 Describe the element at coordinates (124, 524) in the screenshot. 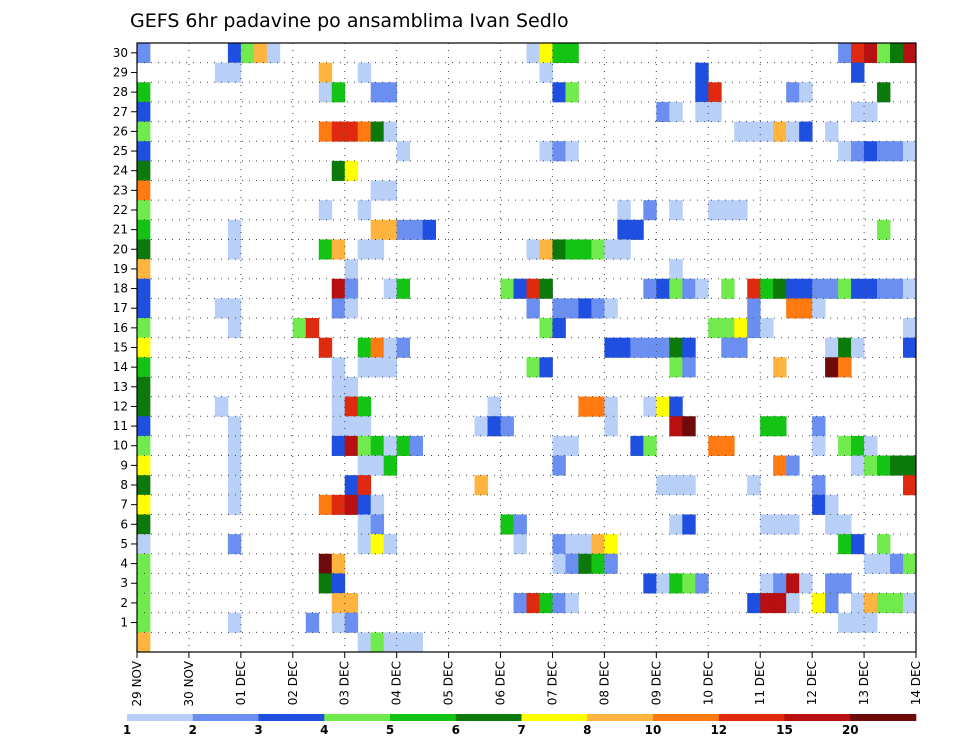

I see `y-tick-label: 6` at that location.